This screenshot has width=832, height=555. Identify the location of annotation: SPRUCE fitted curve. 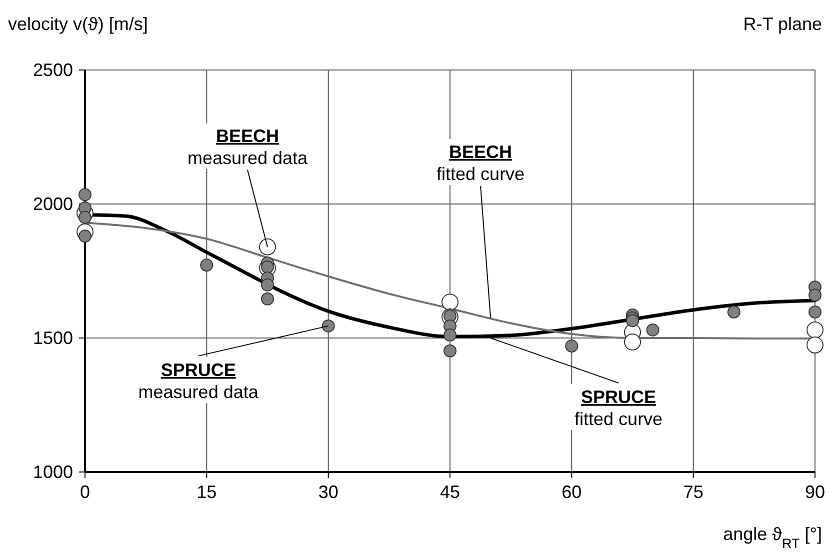
(618, 408).